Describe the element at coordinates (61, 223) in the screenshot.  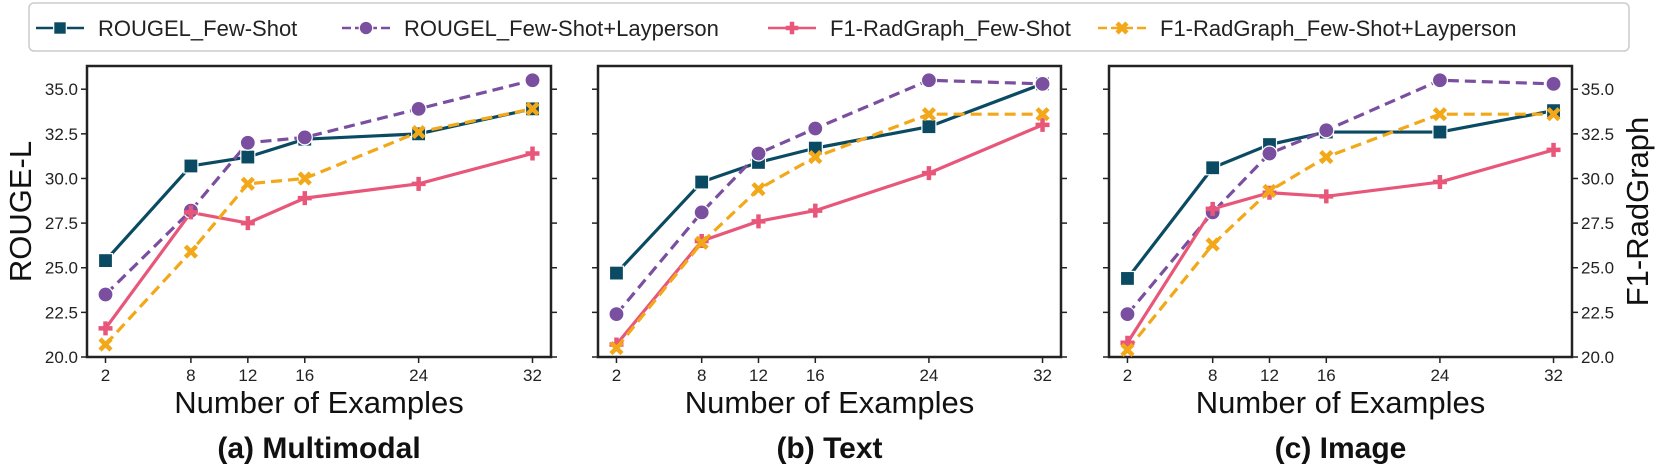
I see `y-tick-label: 27.5` at that location.